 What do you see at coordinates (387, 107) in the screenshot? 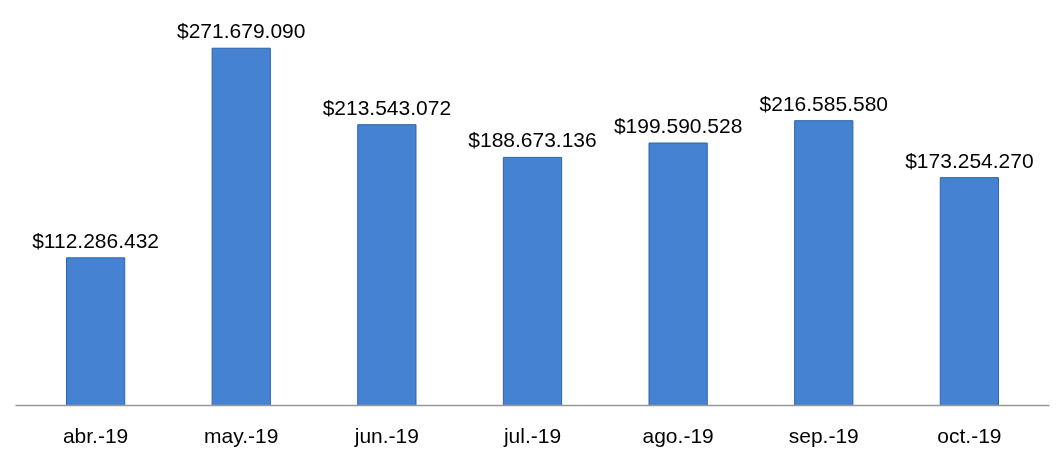
I see `data-label: $213.543.072` at bounding box center [387, 107].